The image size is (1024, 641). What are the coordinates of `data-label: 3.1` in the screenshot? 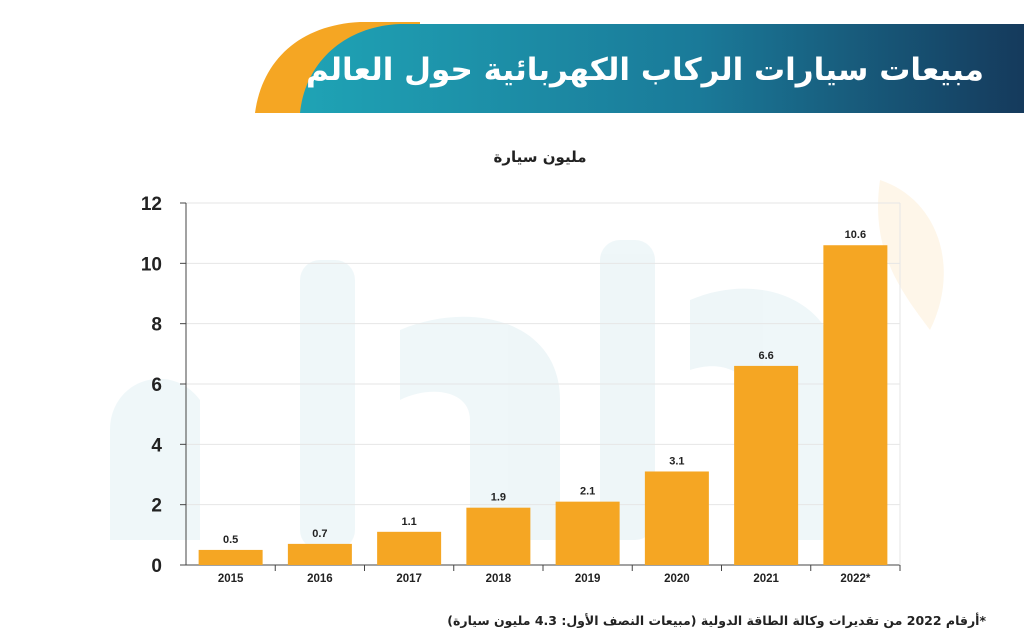 It's located at (676, 461).